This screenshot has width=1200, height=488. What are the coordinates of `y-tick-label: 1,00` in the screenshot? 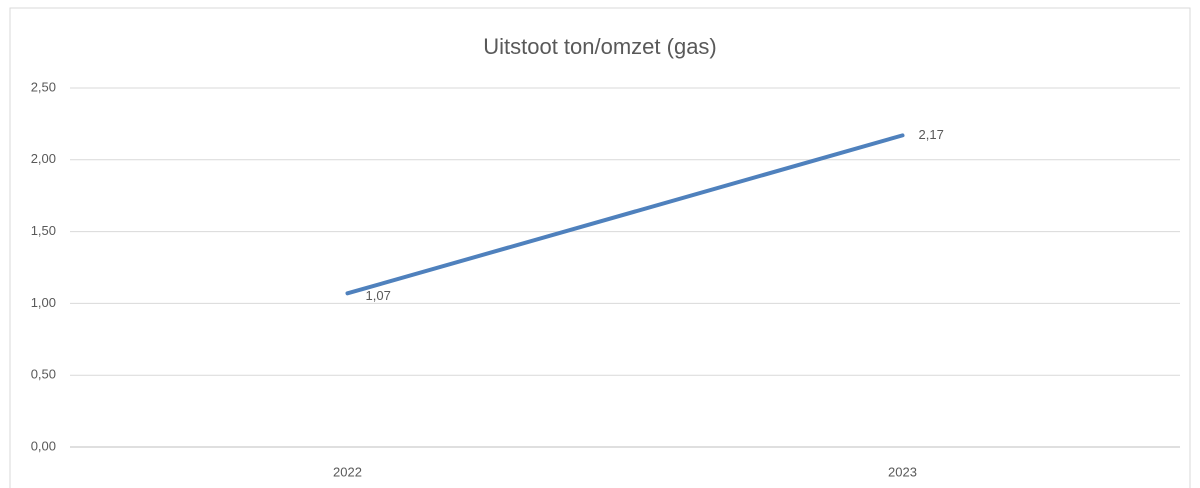 It's located at (43, 302).